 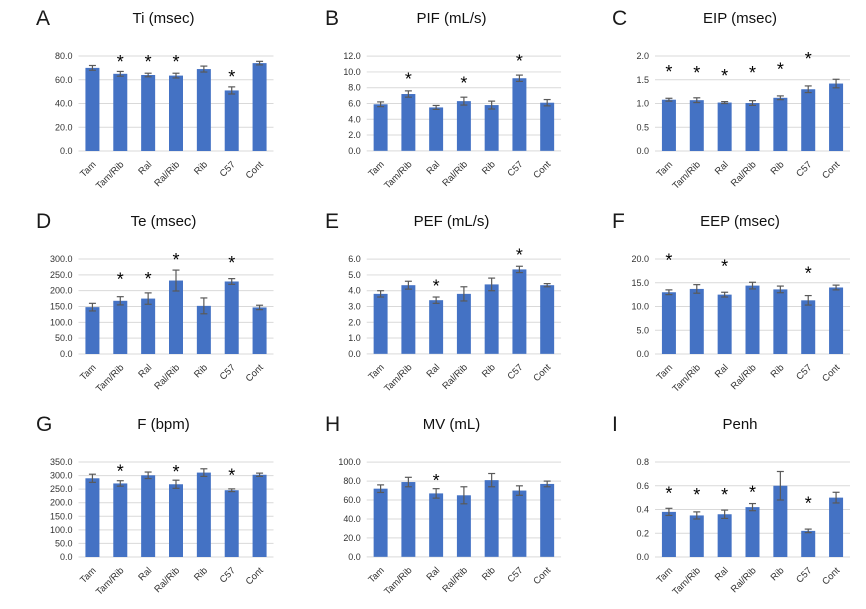 I want to click on y-axis-tick-label: 0.5, so click(x=642, y=127).